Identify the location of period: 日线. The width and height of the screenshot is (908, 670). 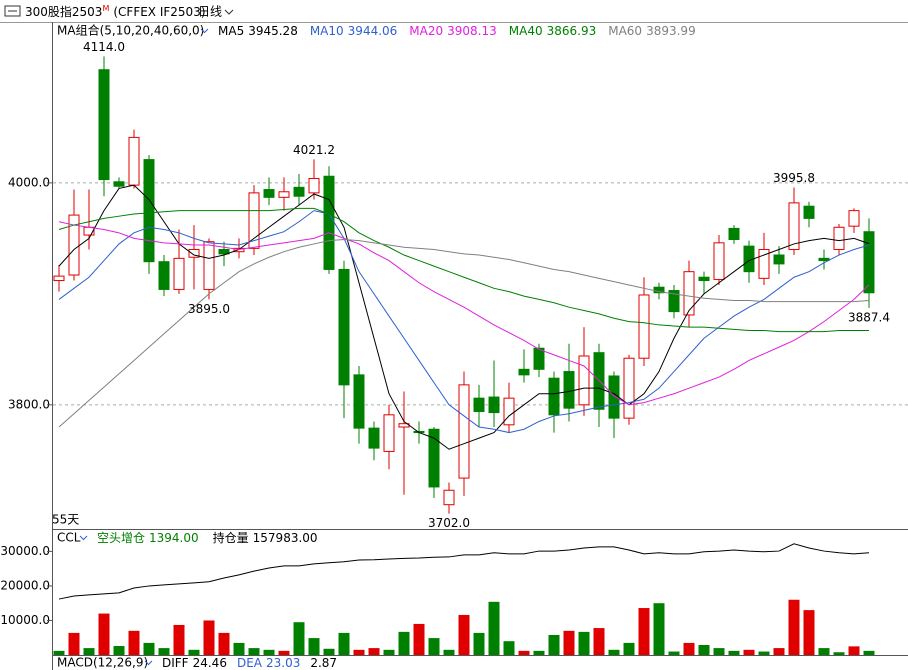
(210, 12).